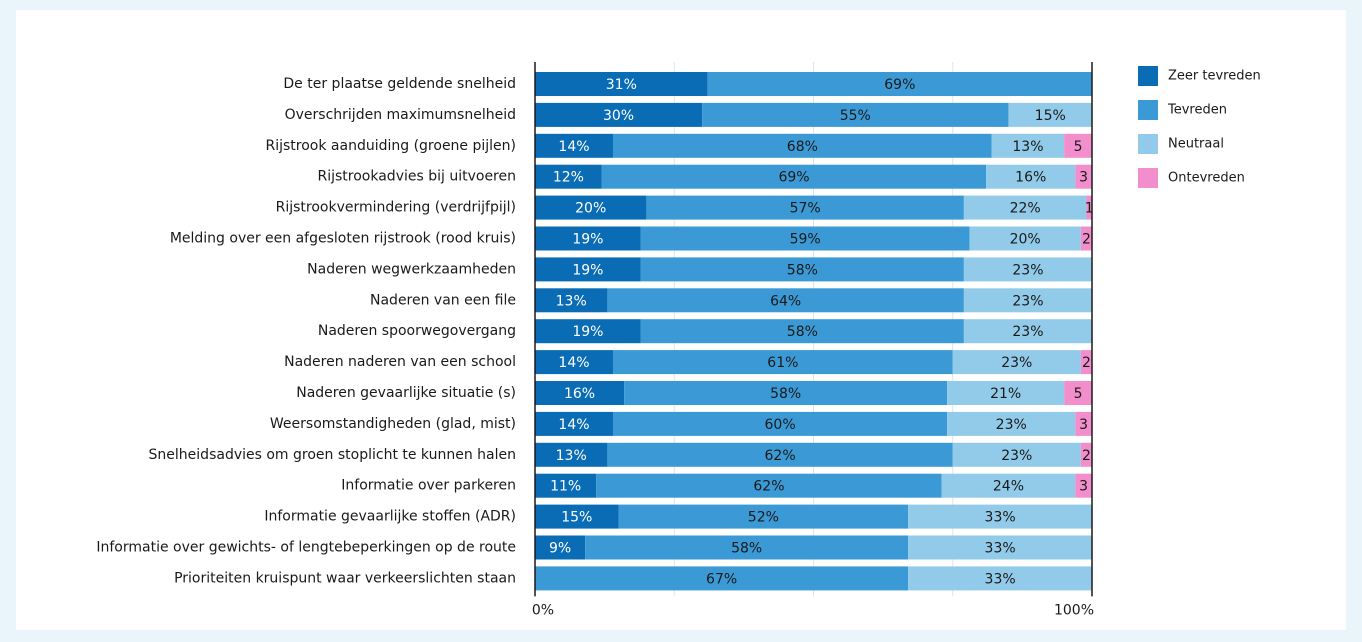 Image resolution: width=1362 pixels, height=642 pixels. Describe the element at coordinates (1148, 178) in the screenshot. I see `legend-swatch` at that location.